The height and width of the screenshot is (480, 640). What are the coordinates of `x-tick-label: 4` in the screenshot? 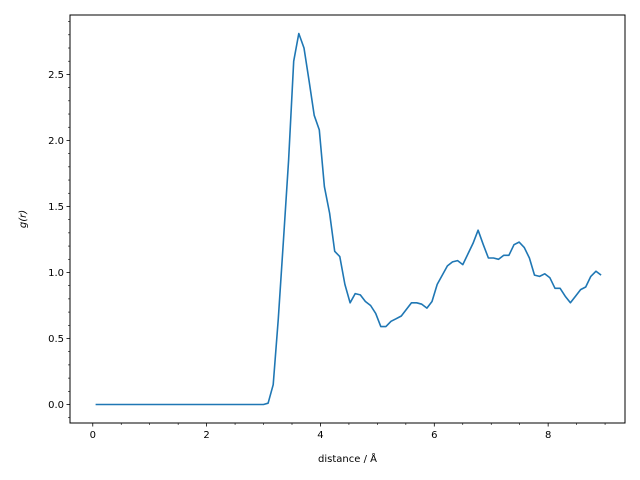 It's located at (320, 435).